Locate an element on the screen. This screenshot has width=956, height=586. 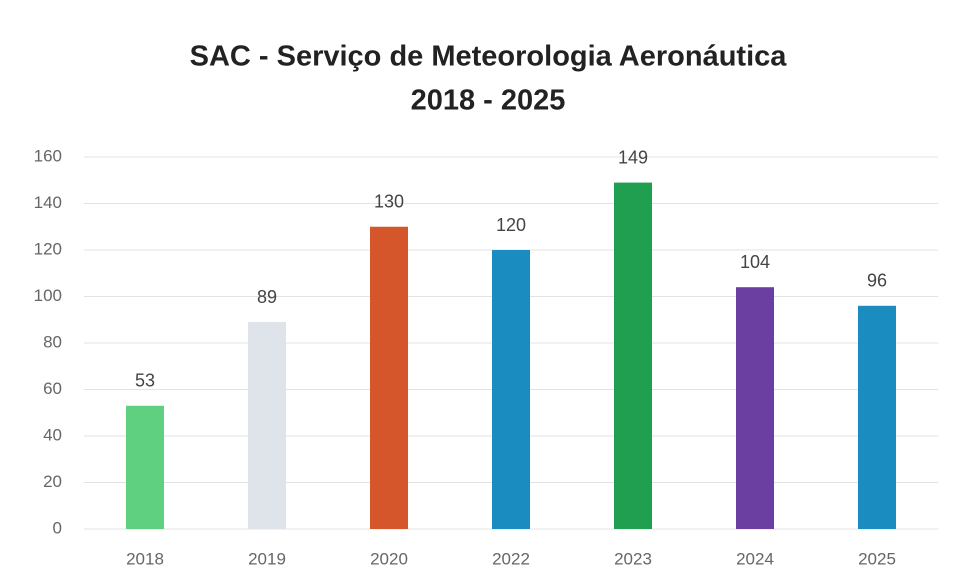
y-tick-label: 40 is located at coordinates (52, 434).